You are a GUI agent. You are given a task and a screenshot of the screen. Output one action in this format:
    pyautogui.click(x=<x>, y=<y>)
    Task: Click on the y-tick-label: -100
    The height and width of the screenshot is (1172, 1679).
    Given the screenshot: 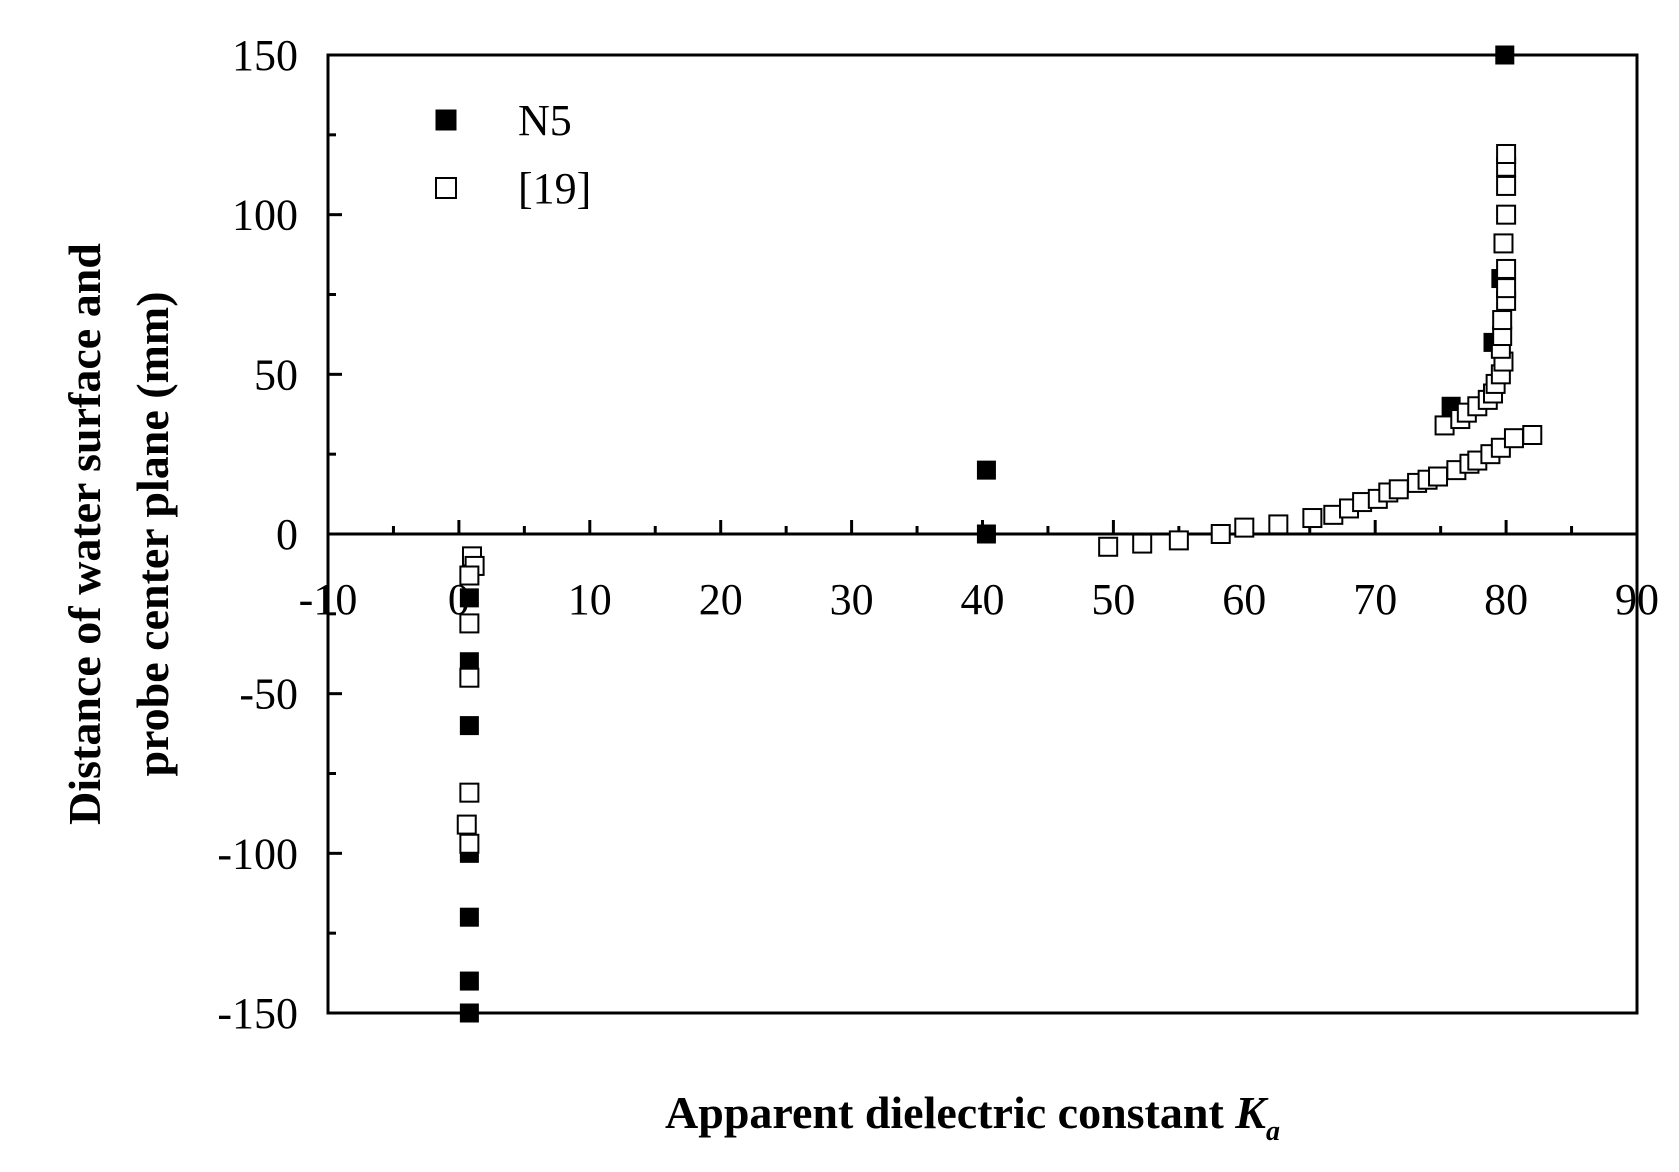 What is the action you would take?
    pyautogui.click(x=257, y=853)
    